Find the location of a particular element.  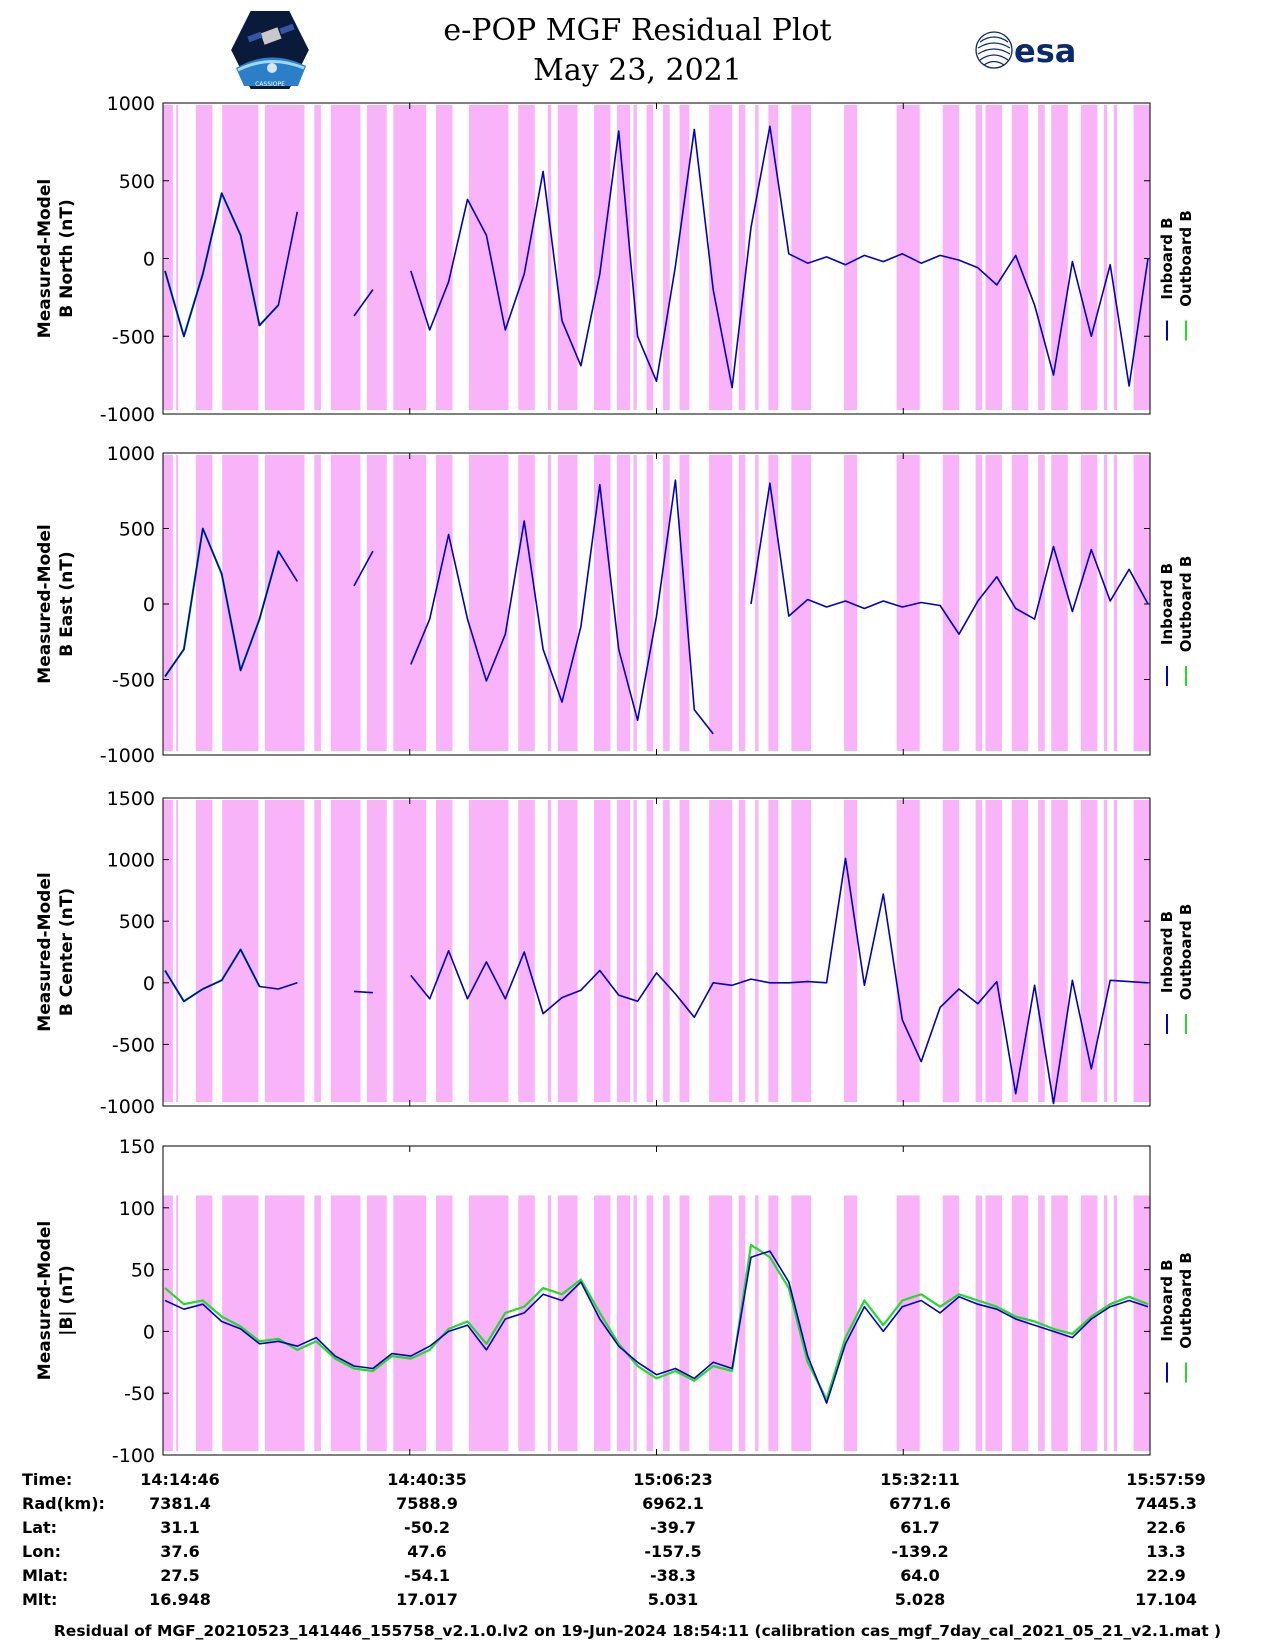

row-value: 31.1 is located at coordinates (180, 1527).